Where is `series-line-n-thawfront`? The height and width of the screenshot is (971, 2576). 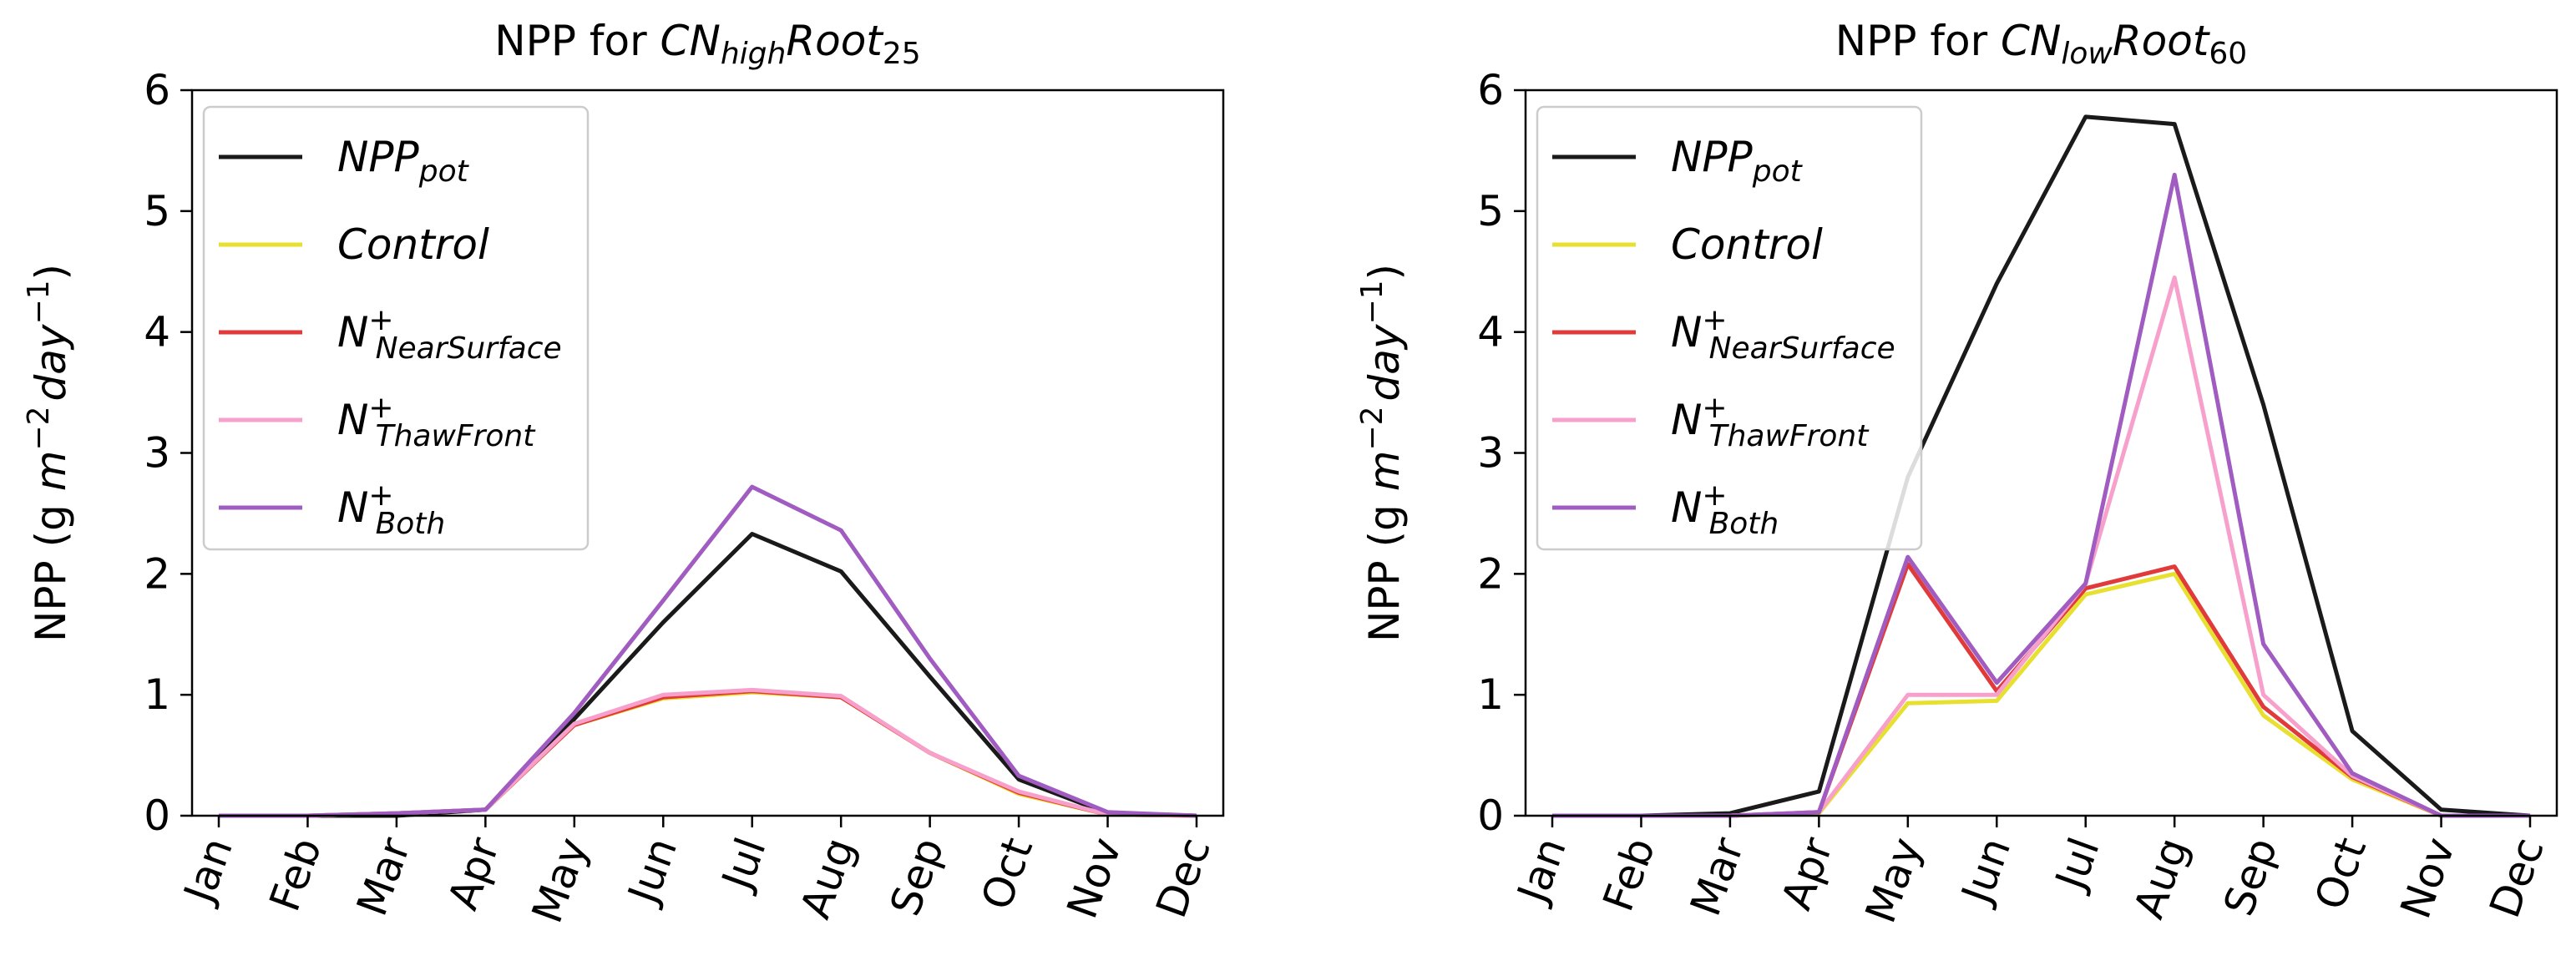
series-line-n-thawfront is located at coordinates (708, 752).